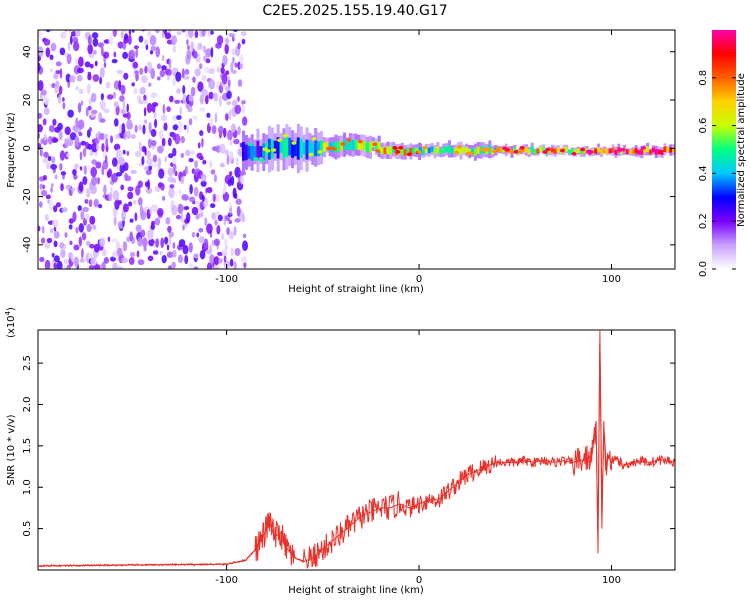 The height and width of the screenshot is (600, 750). What do you see at coordinates (27, 196) in the screenshot?
I see `y-tick-label: -20` at bounding box center [27, 196].